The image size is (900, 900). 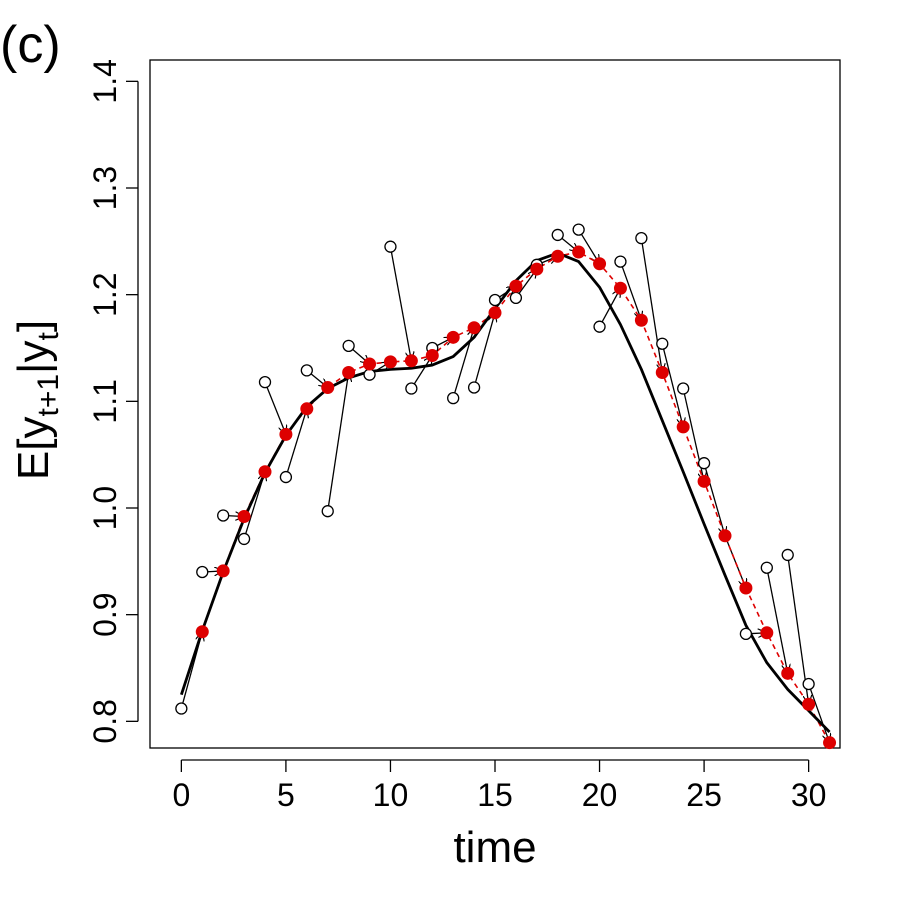 I want to click on y-axis-label: E[yt+1|yt], so click(x=37, y=400).